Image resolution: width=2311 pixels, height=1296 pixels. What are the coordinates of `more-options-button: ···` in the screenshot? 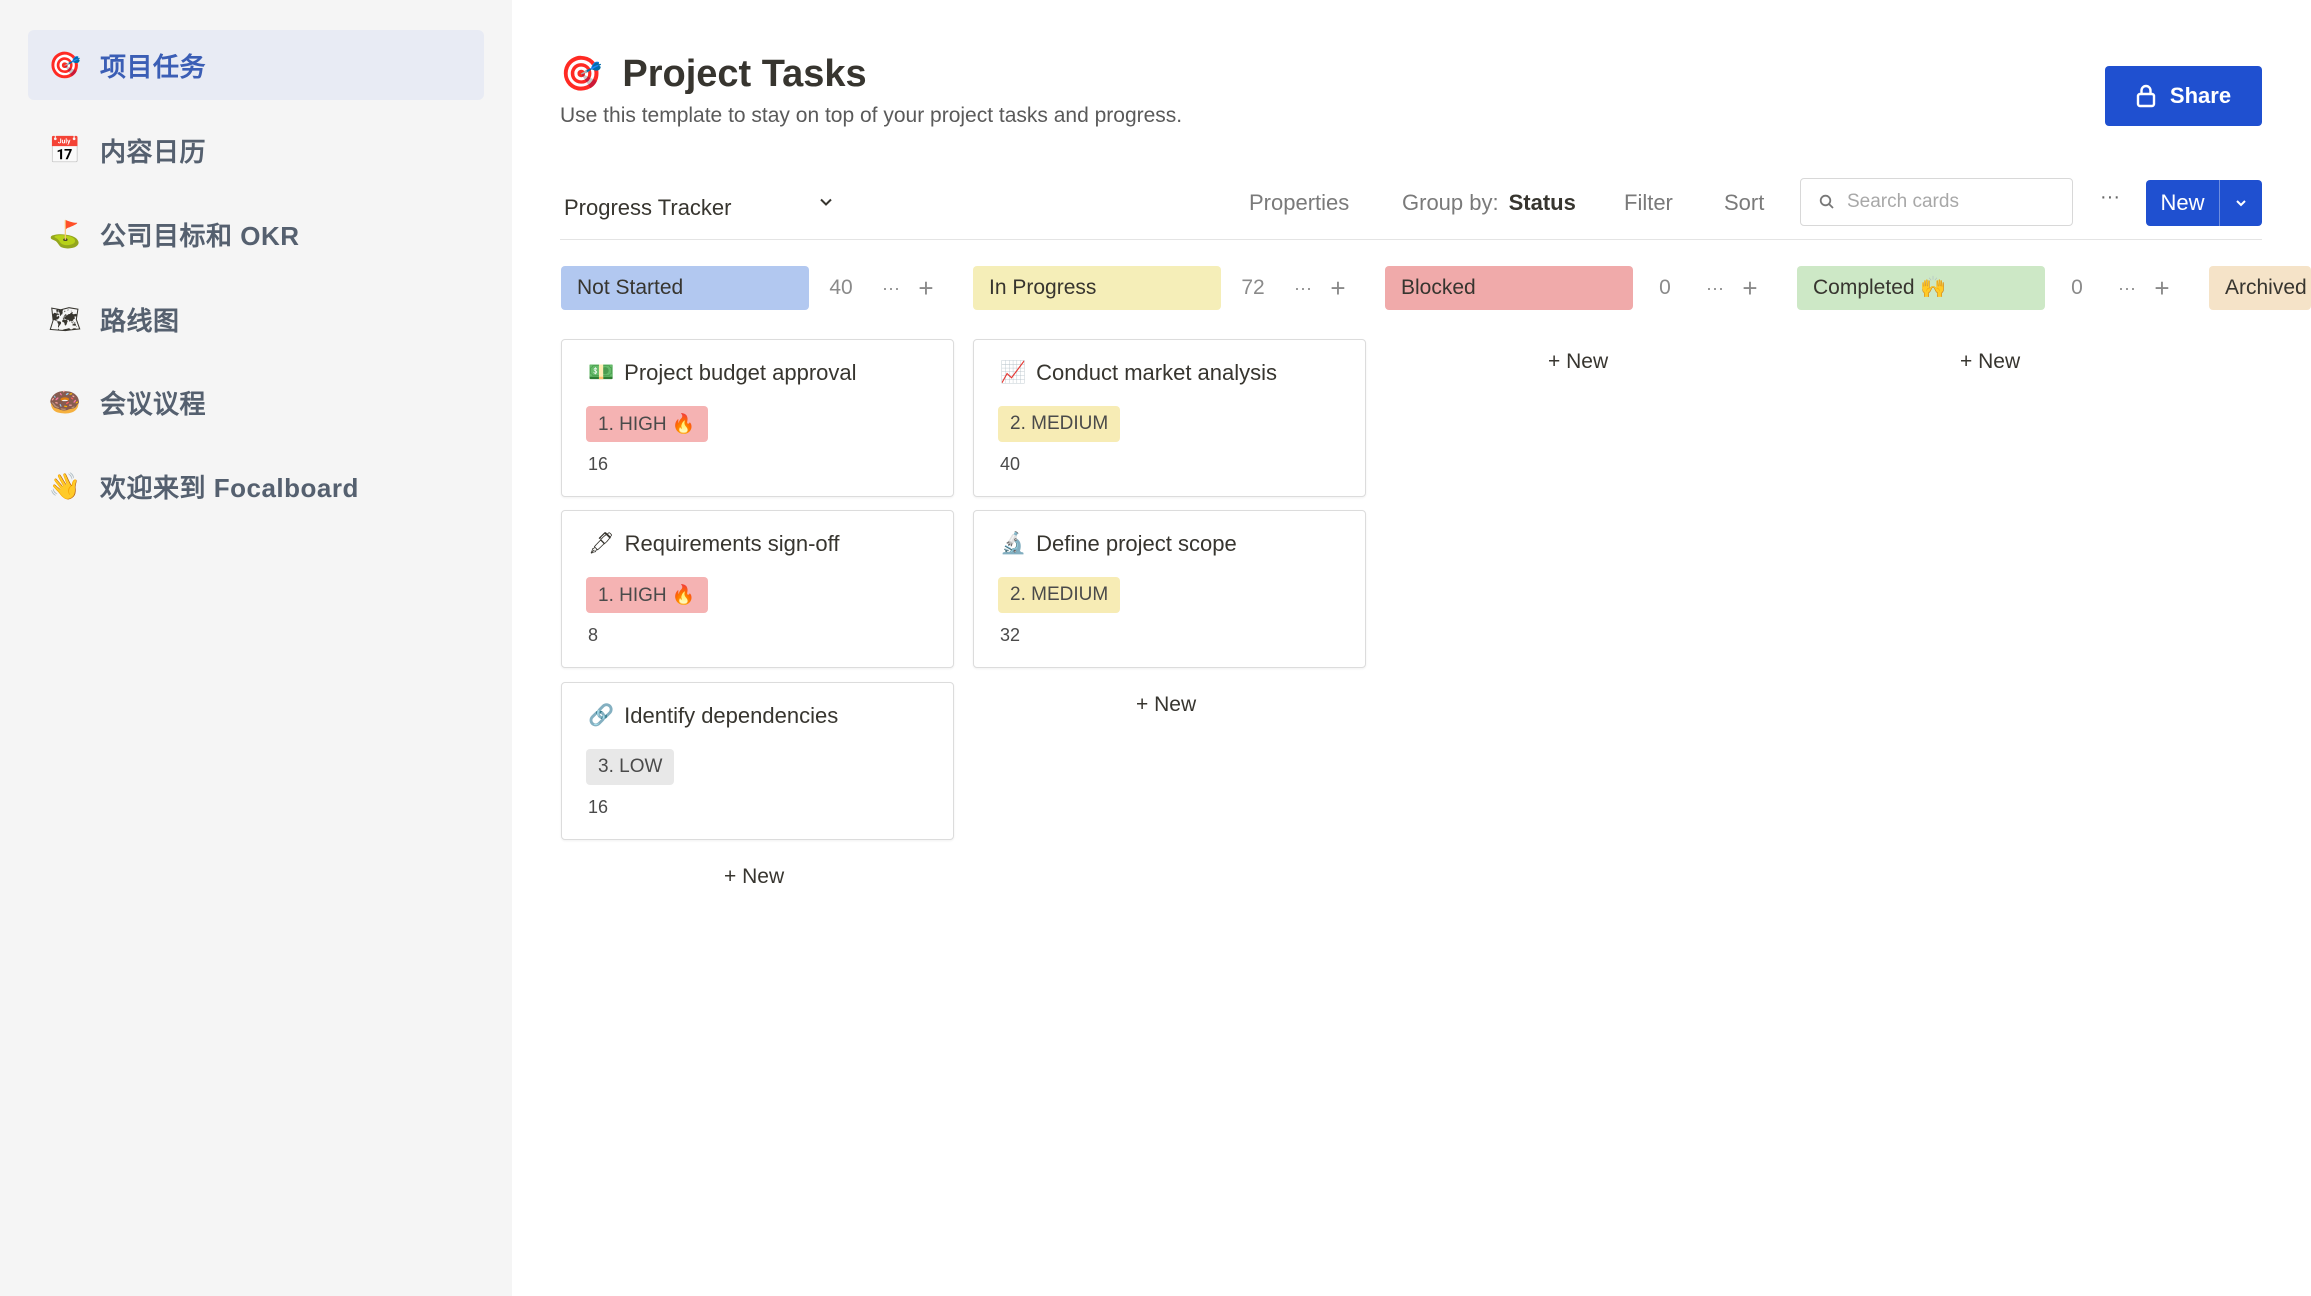 It's located at (2110, 197).